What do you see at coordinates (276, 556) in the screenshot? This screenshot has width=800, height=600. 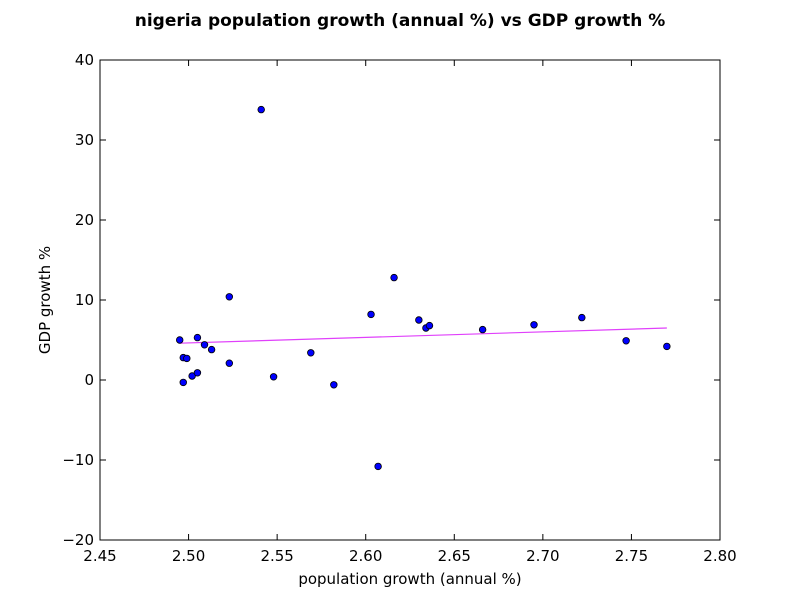 I see `x-tick-label: 2.55` at bounding box center [276, 556].